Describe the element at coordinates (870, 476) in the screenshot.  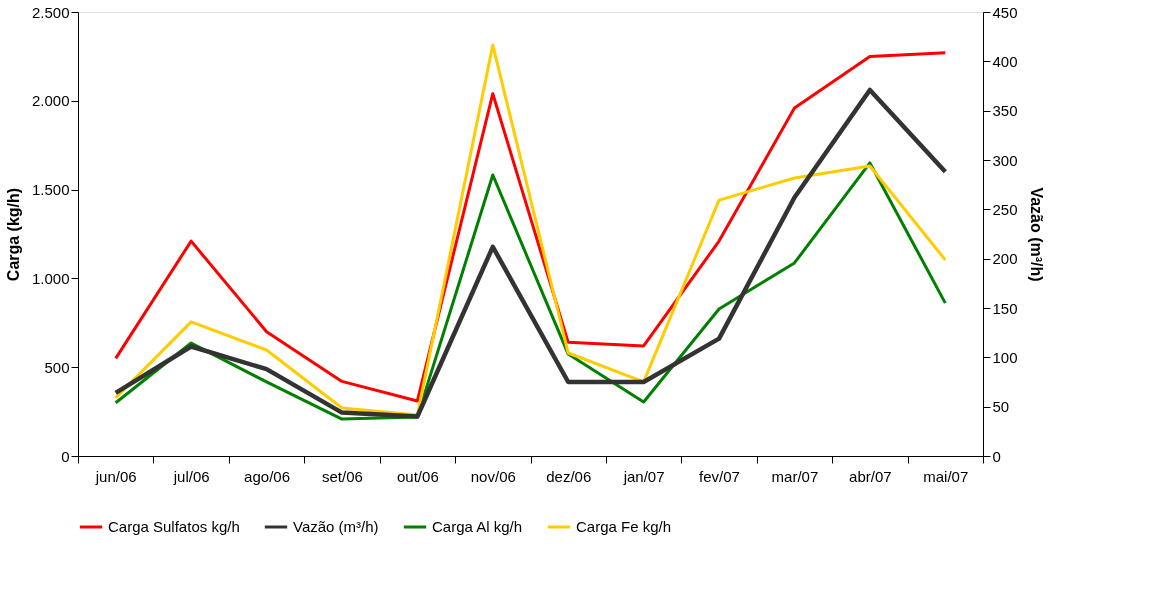
I see `x-tick-label: abr/07` at that location.